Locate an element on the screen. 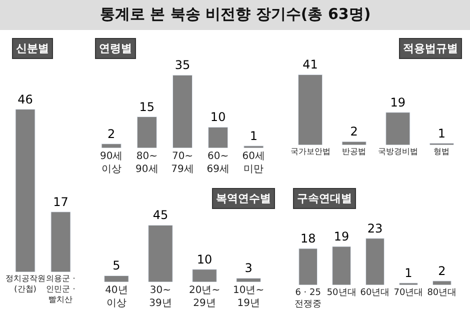 Image resolution: width=470 pixels, height=322 pixels. x-tick-label: 70년대 is located at coordinates (409, 293).